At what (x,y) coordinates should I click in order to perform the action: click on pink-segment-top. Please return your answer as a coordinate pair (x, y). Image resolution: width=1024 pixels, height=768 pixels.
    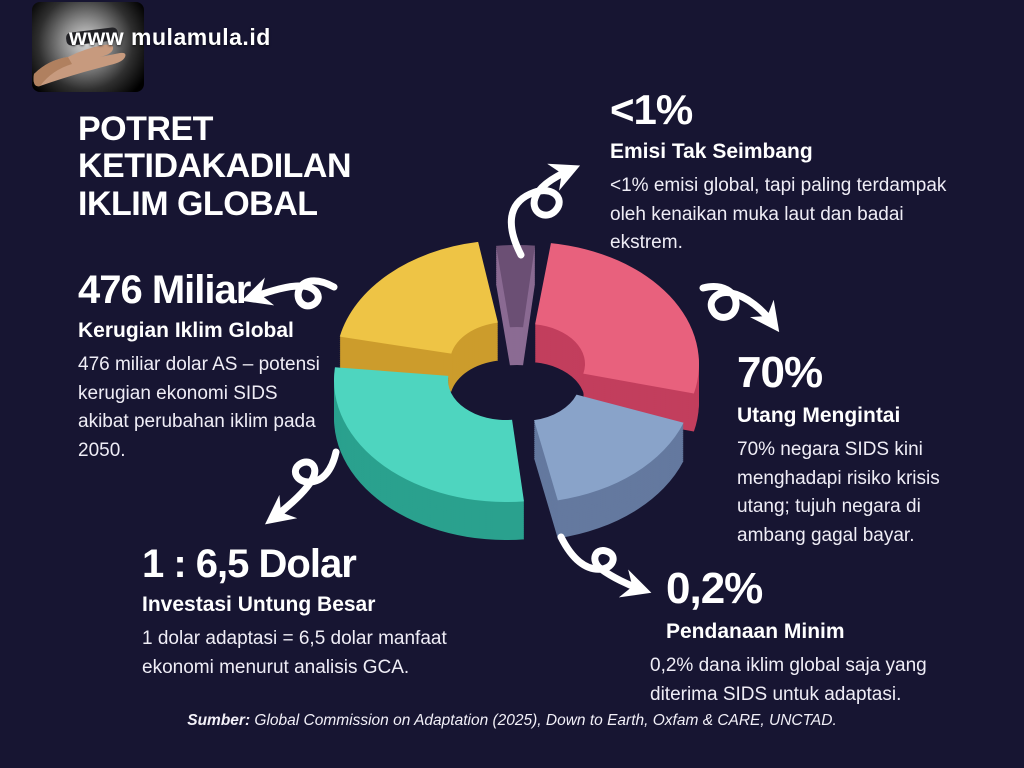
    Looking at the image, I should click on (617, 318).